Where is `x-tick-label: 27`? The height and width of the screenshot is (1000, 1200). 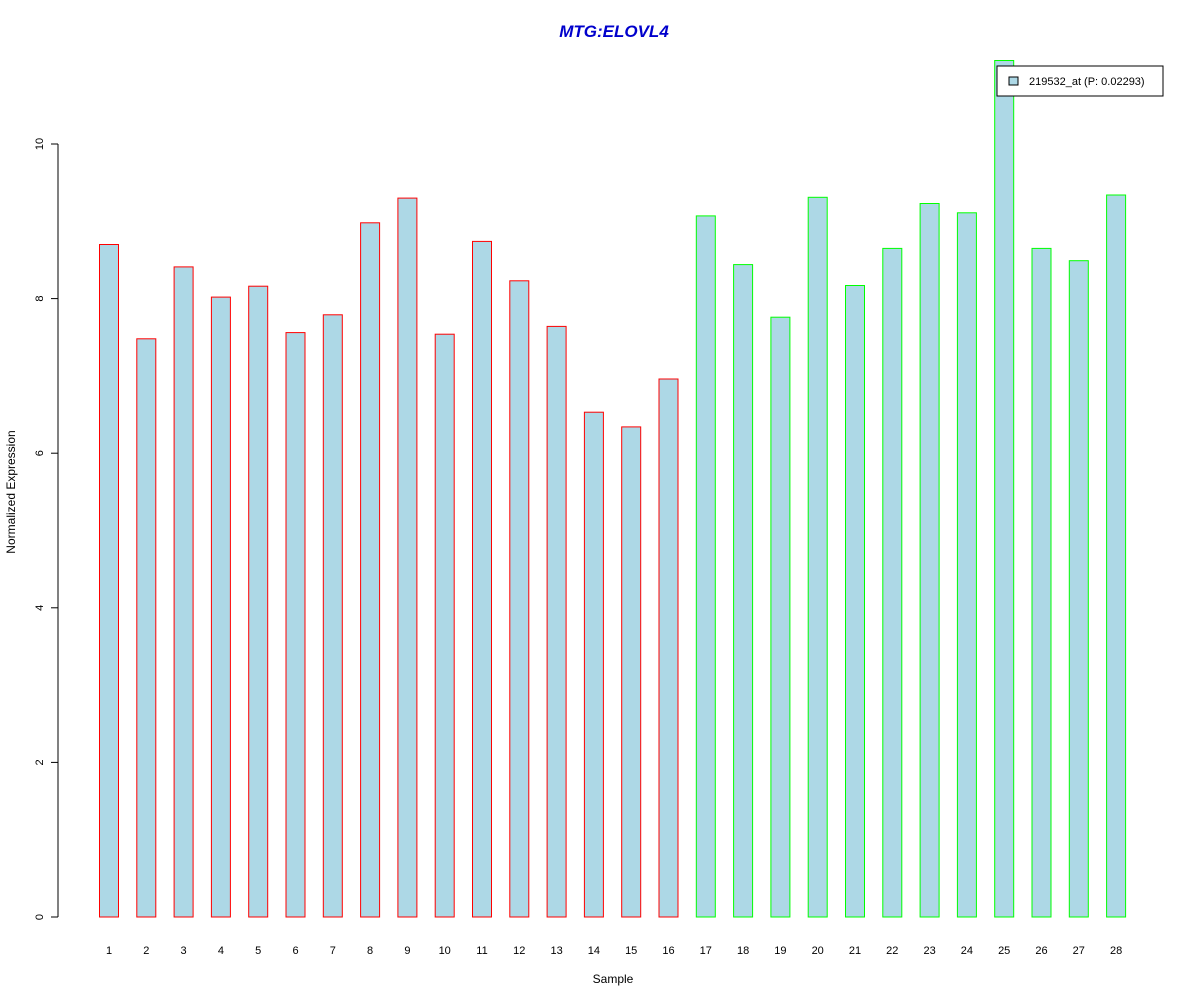 x-tick-label: 27 is located at coordinates (1079, 951).